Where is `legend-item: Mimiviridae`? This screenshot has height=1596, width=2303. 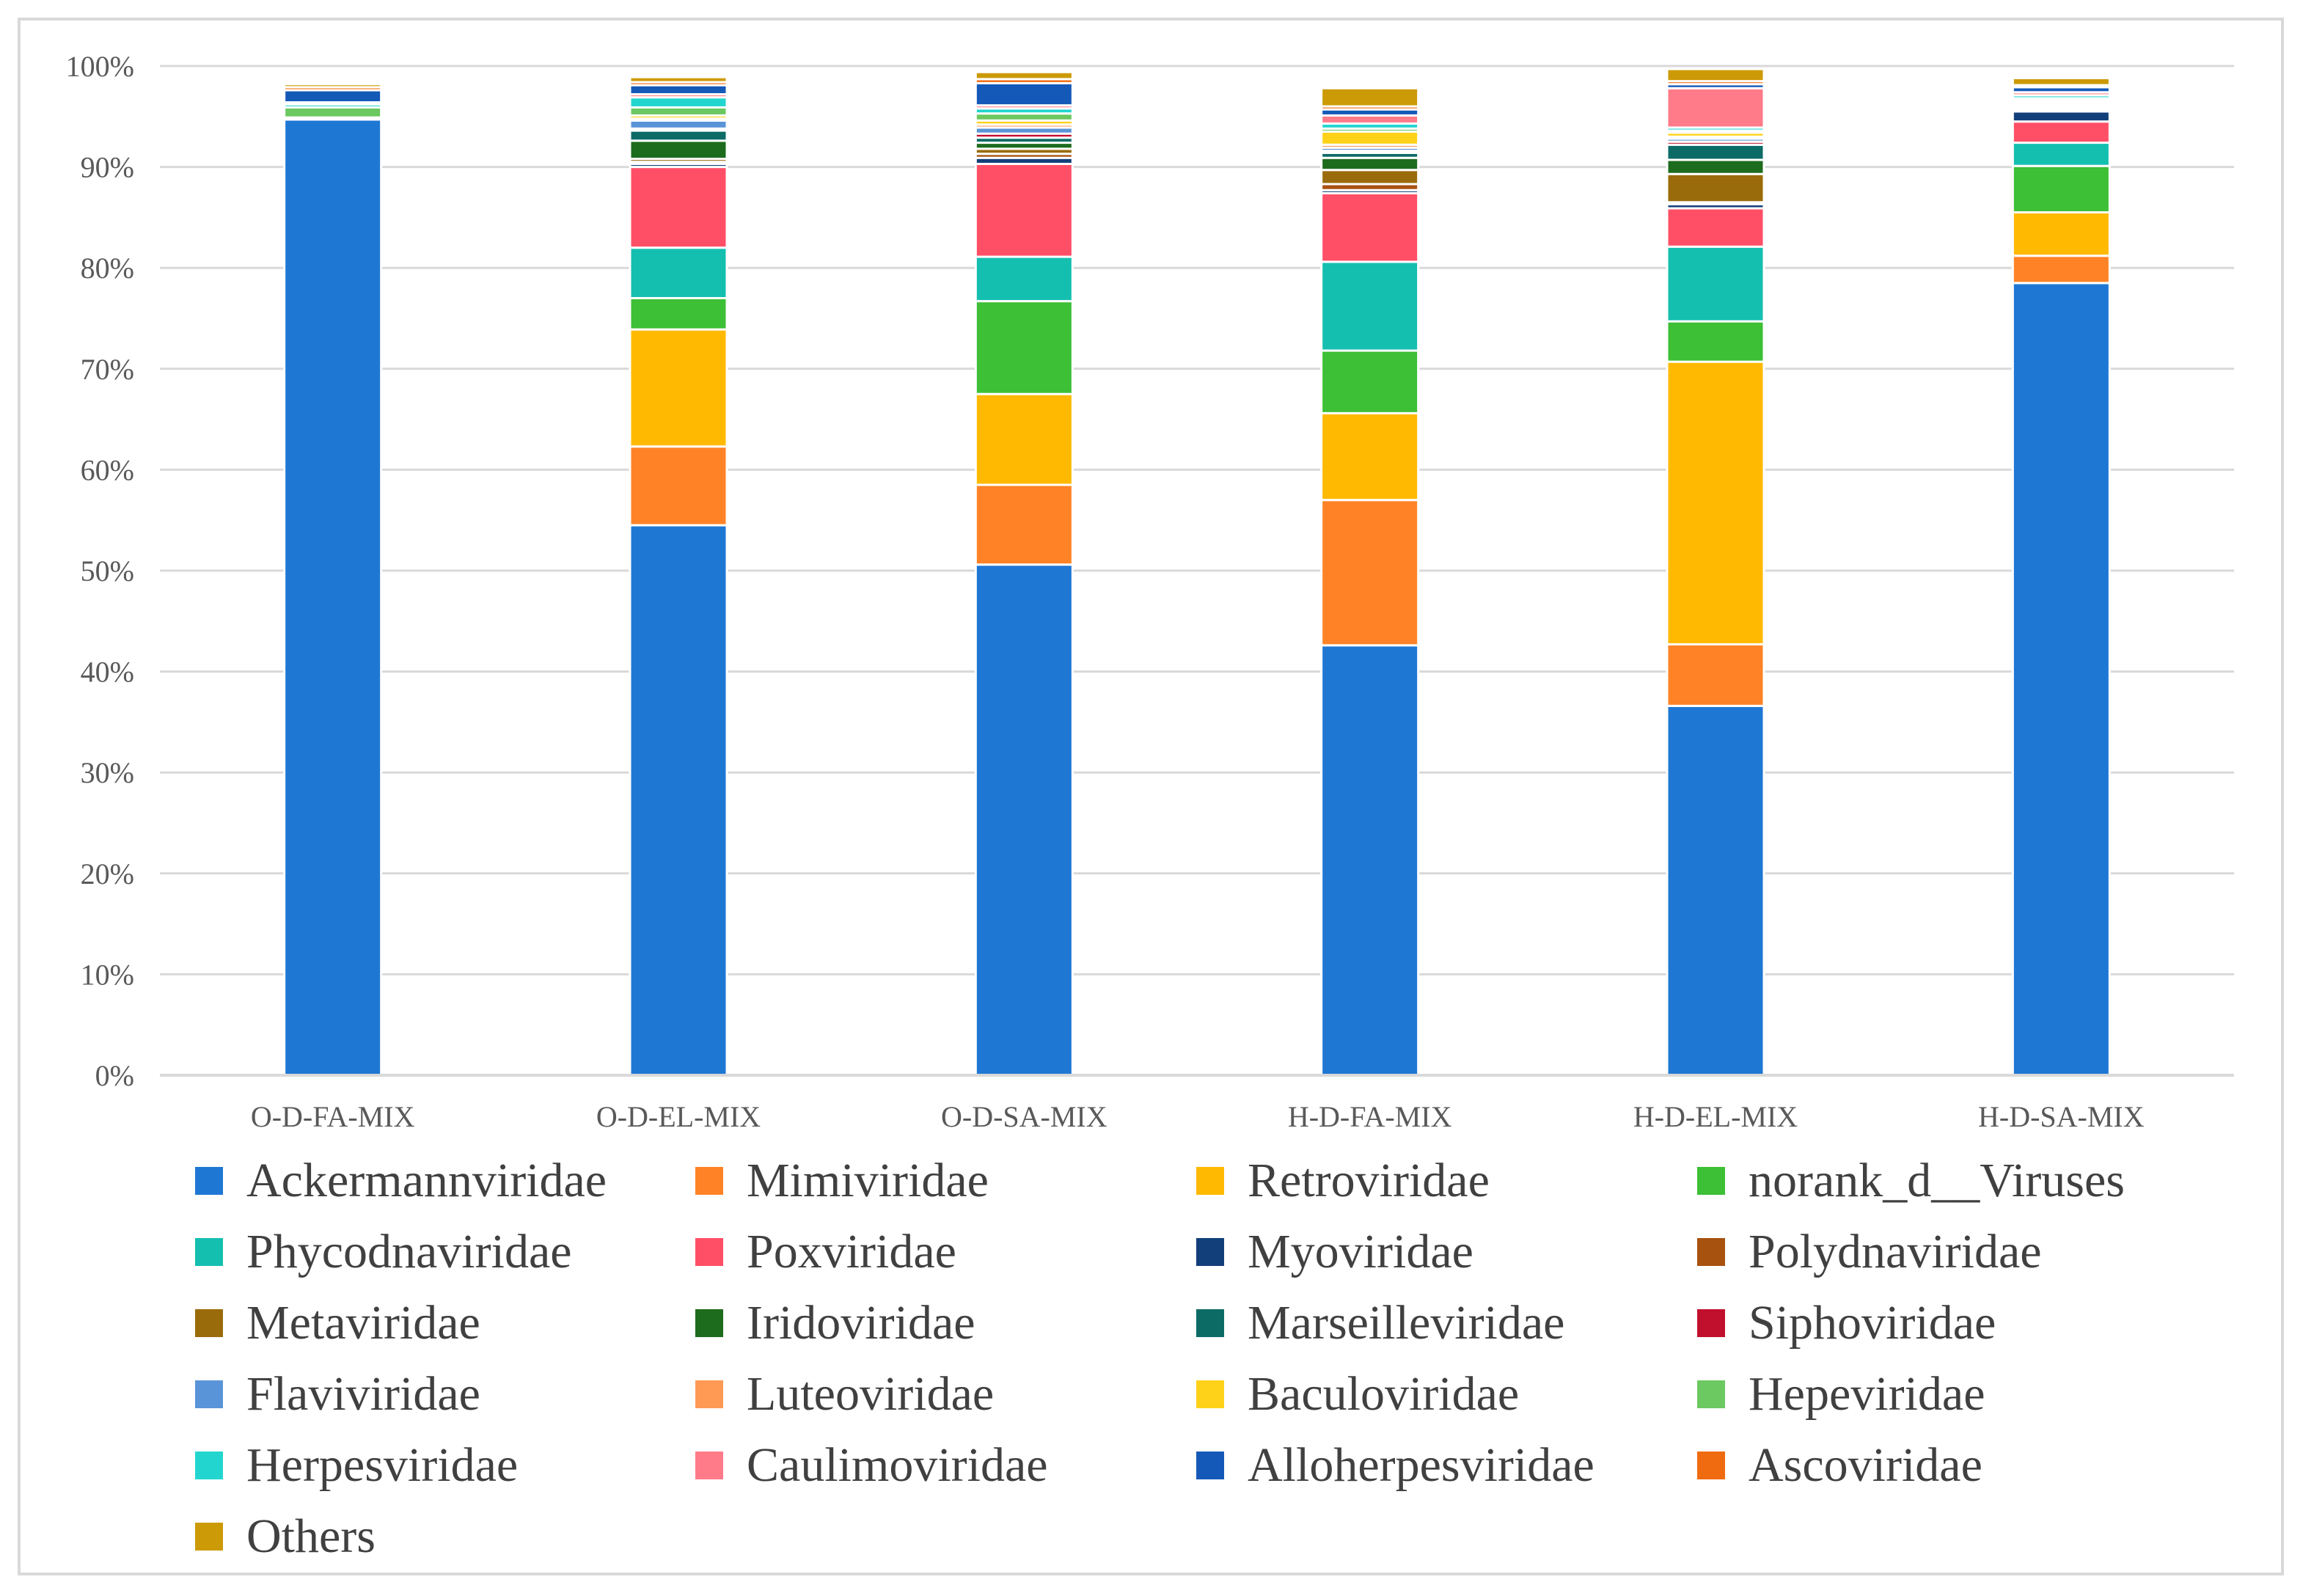 legend-item: Mimiviridae is located at coordinates (842, 1181).